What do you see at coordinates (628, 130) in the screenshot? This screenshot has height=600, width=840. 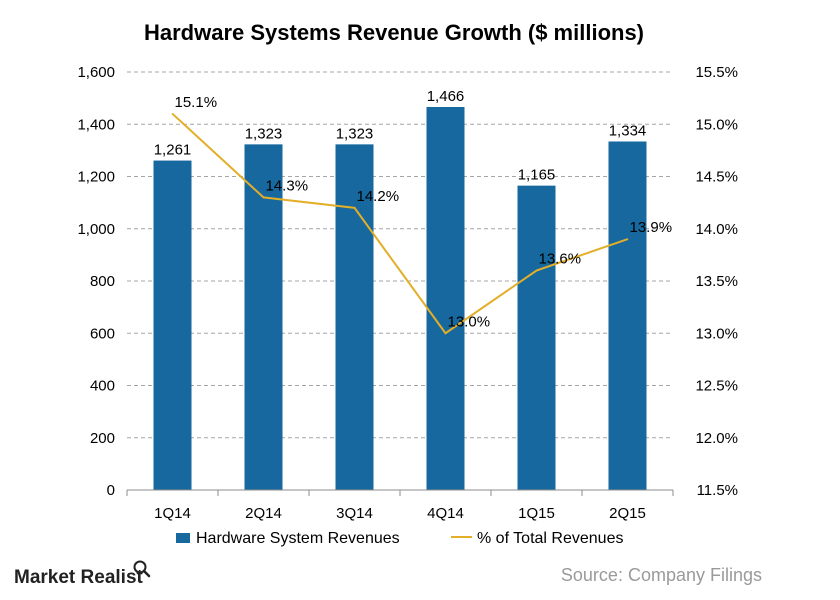 I see `bar-value-label: 1,334` at bounding box center [628, 130].